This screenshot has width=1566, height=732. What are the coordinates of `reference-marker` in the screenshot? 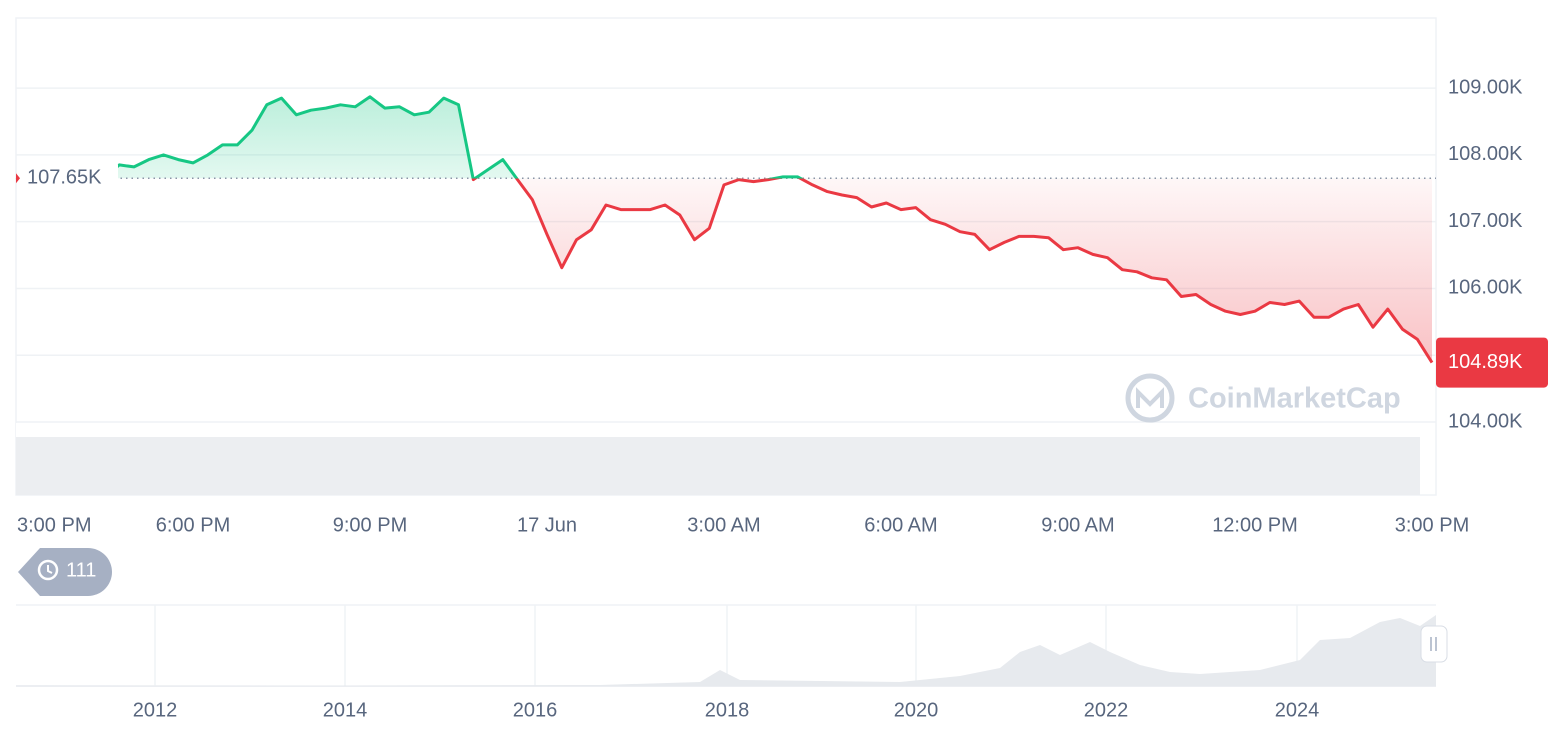 It's located at (18, 178).